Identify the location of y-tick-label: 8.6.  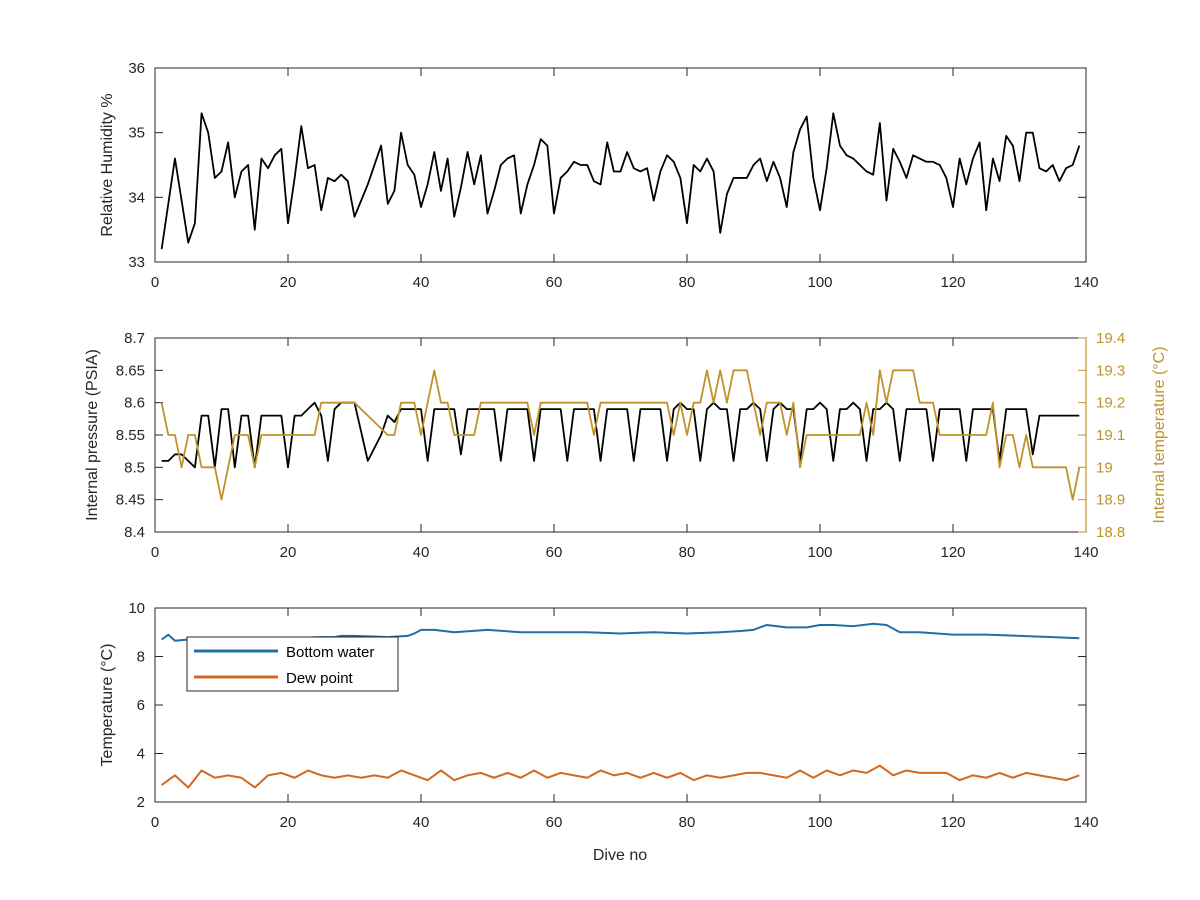
(134, 403).